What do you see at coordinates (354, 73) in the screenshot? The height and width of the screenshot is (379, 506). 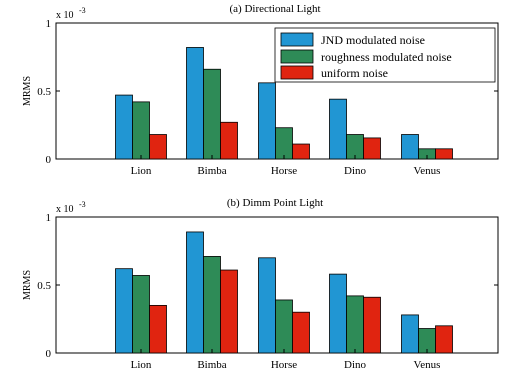 I see `legend-label-uniform: uniform noise` at bounding box center [354, 73].